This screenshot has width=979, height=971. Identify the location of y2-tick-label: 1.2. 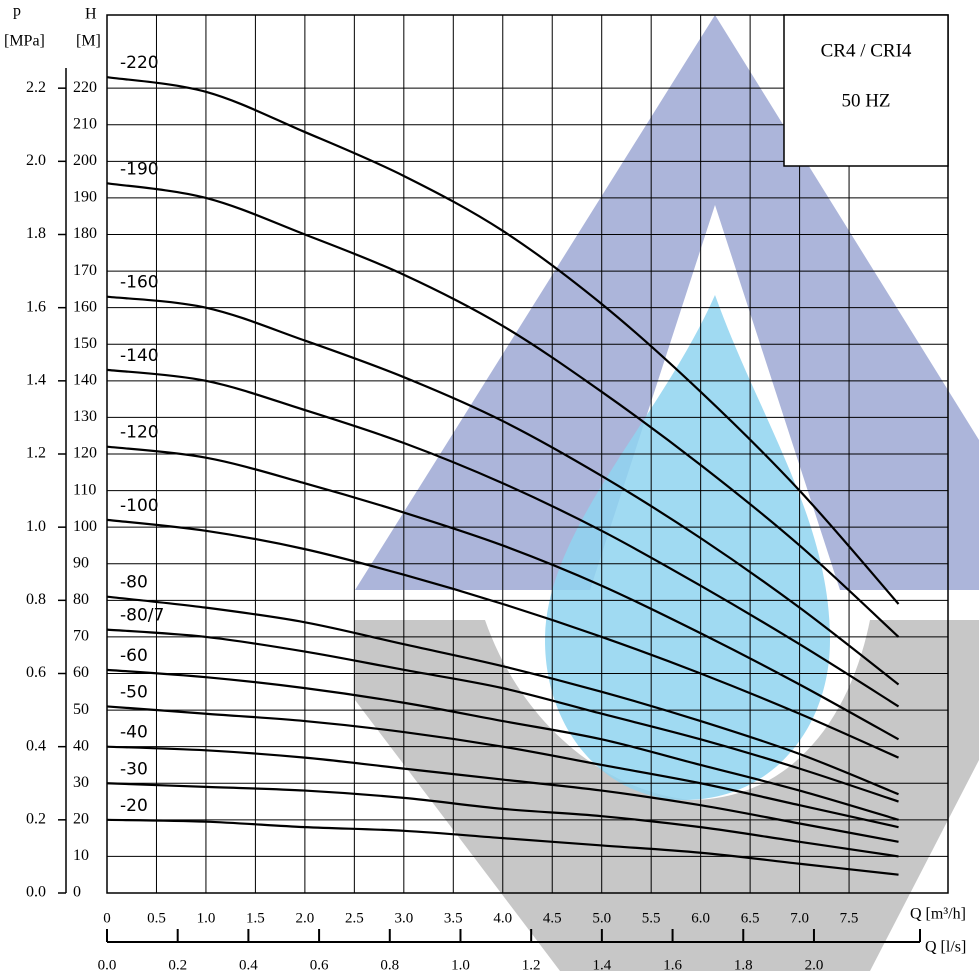
(36, 453).